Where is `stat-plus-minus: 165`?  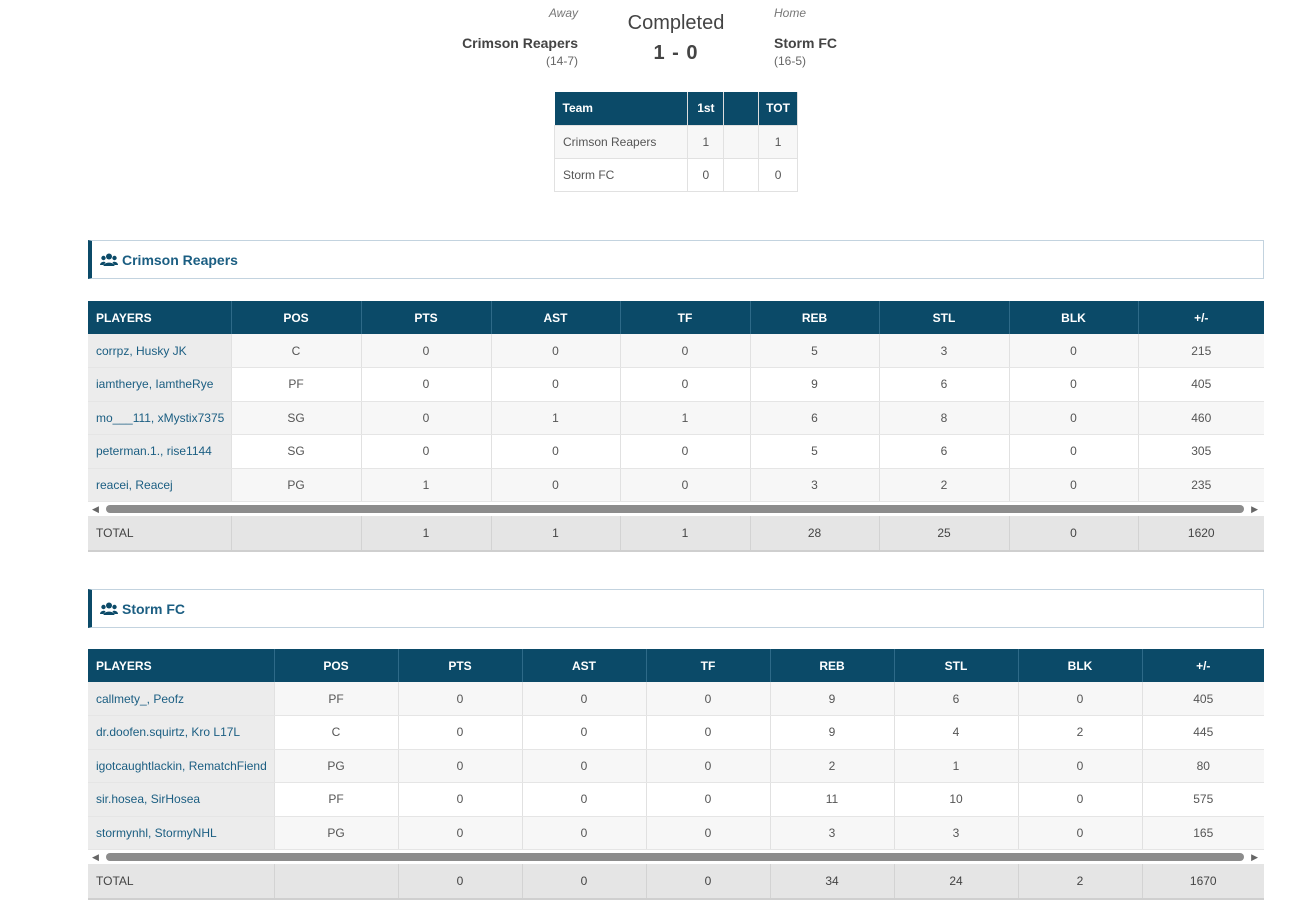 stat-plus-minus: 165 is located at coordinates (1202, 833).